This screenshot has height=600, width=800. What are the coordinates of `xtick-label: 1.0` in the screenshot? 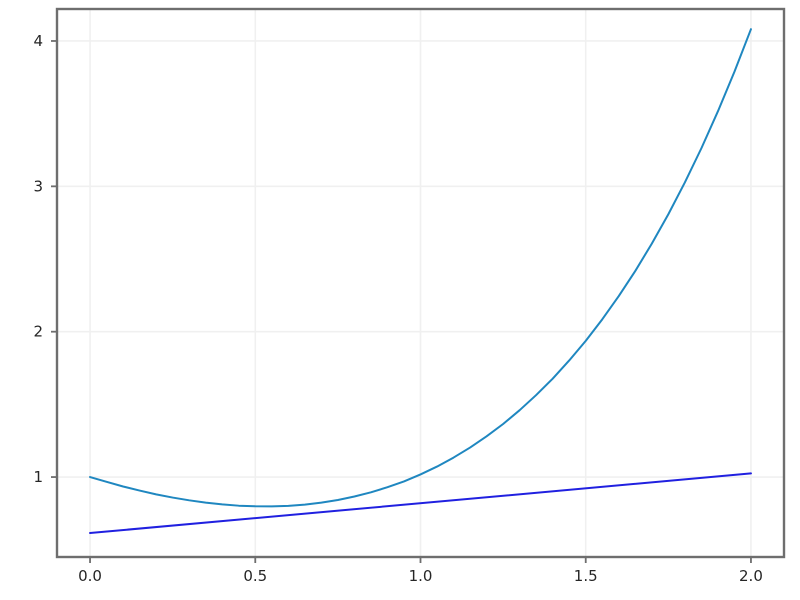 It's located at (421, 576).